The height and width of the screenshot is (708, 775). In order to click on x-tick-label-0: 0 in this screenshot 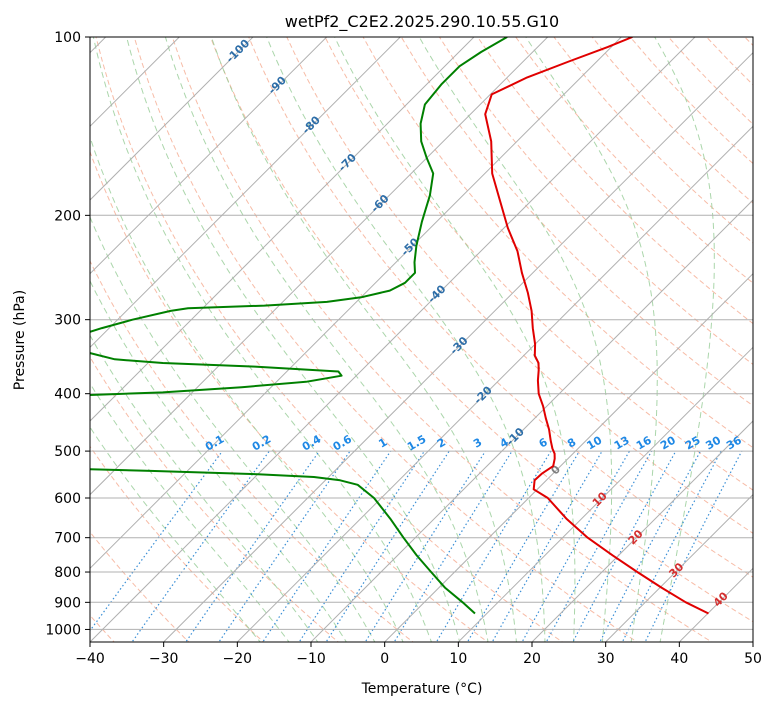, I will do `click(384, 659)`.